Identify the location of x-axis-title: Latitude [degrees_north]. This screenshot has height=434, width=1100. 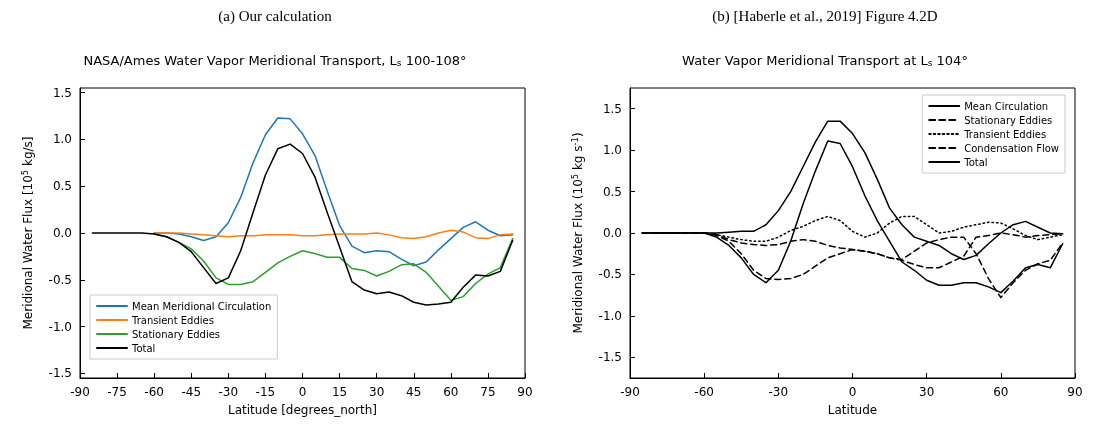
(302, 410).